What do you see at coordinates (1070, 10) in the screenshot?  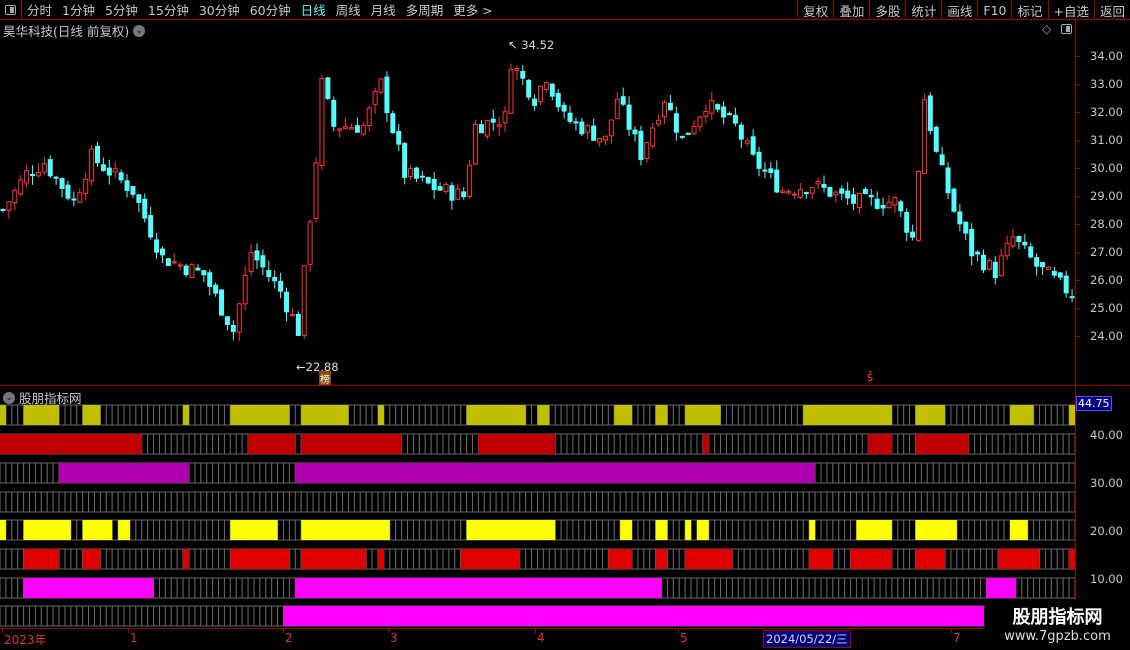 I see `toolbar-button: +自选` at bounding box center [1070, 10].